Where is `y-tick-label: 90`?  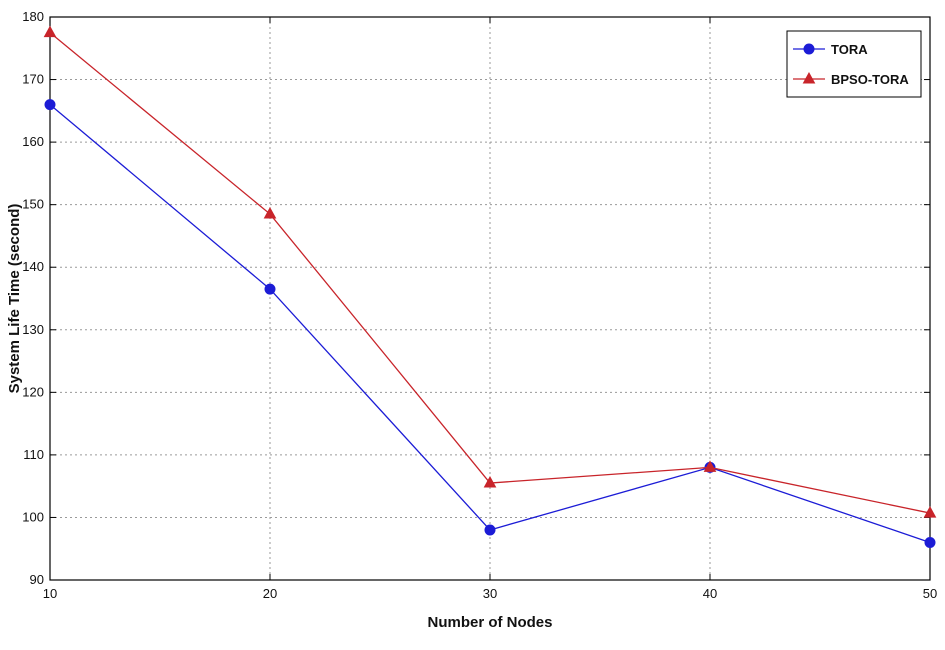 y-tick-label: 90 is located at coordinates (37, 579).